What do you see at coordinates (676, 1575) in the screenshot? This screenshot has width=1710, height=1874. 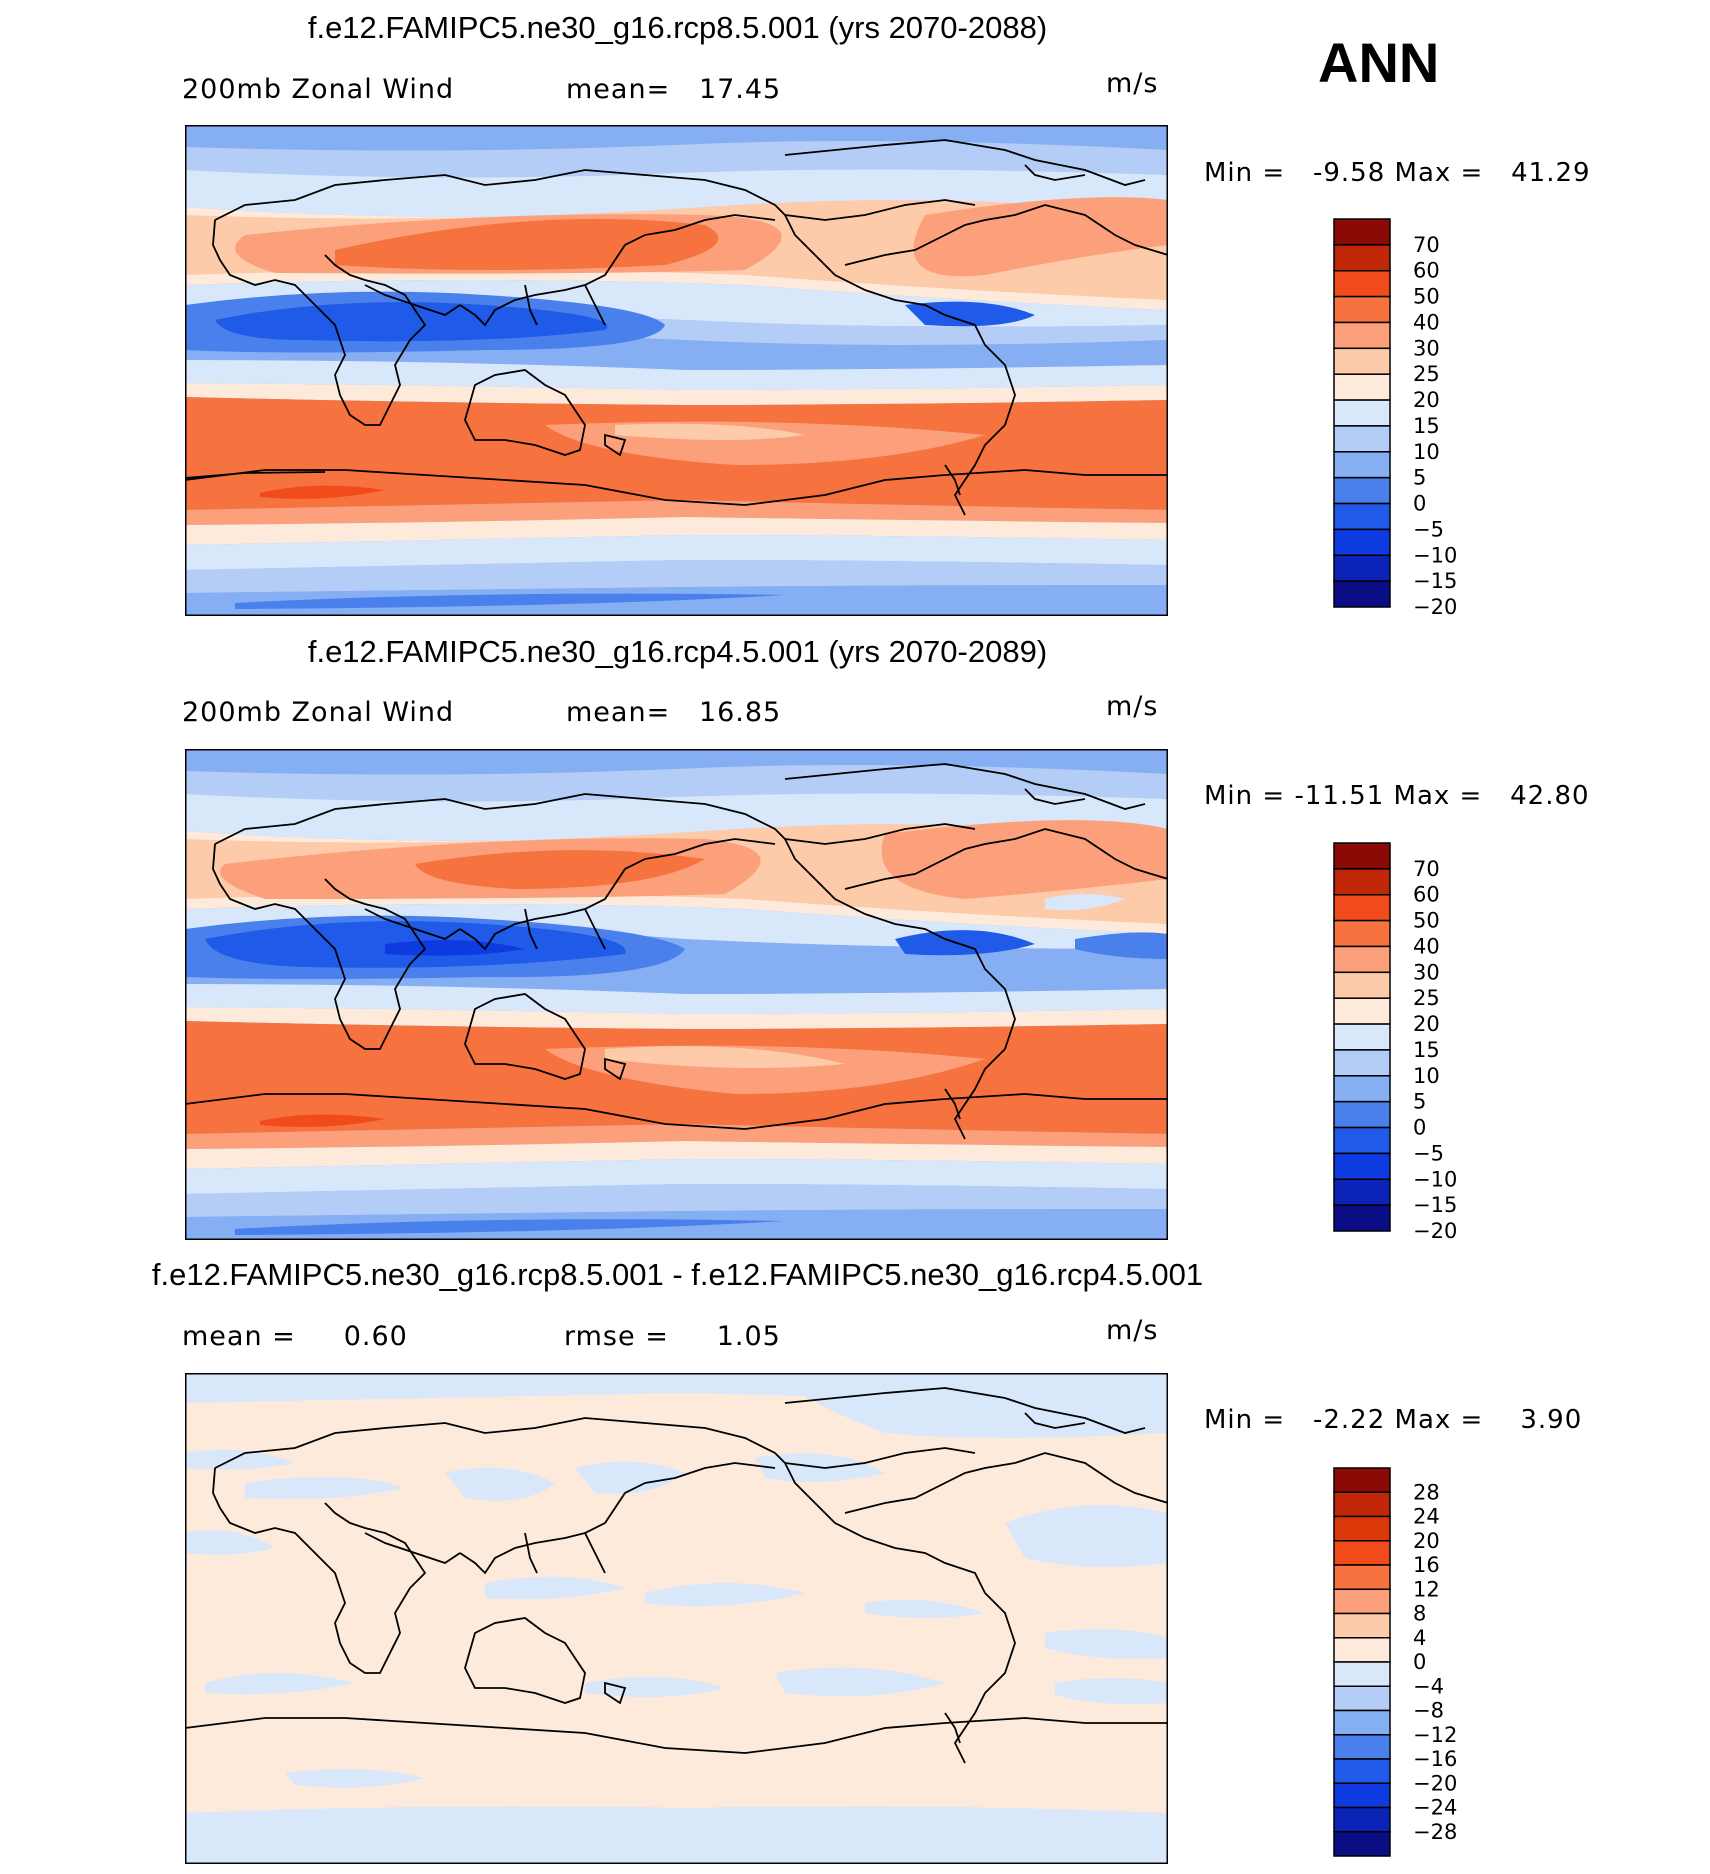 I see `panel-3-coastlines` at bounding box center [676, 1575].